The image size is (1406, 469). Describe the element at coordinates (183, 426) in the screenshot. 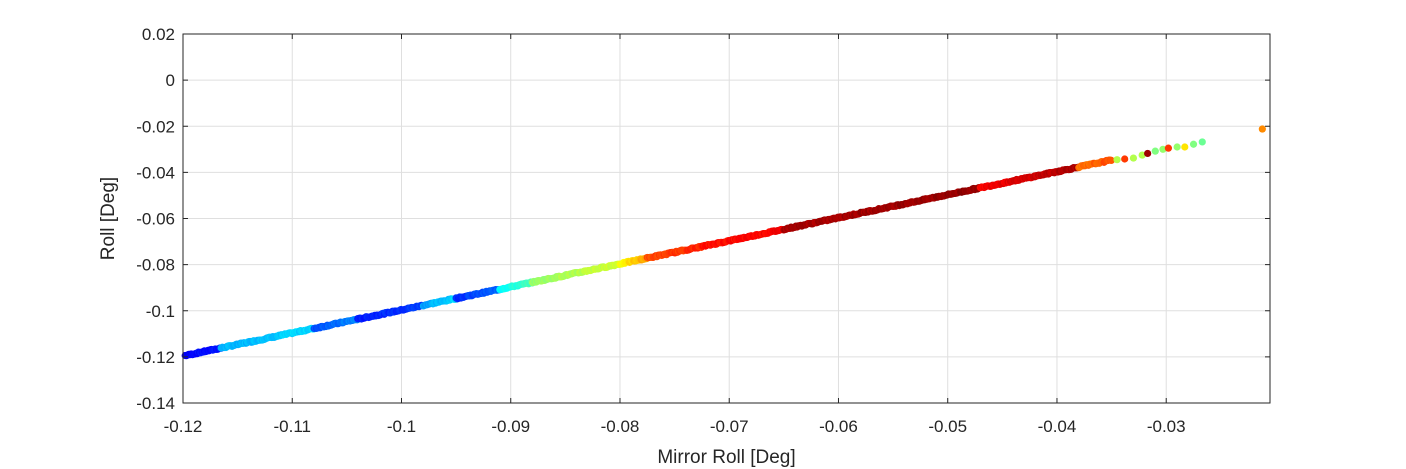

I see `x-tick-label: -0.12` at that location.